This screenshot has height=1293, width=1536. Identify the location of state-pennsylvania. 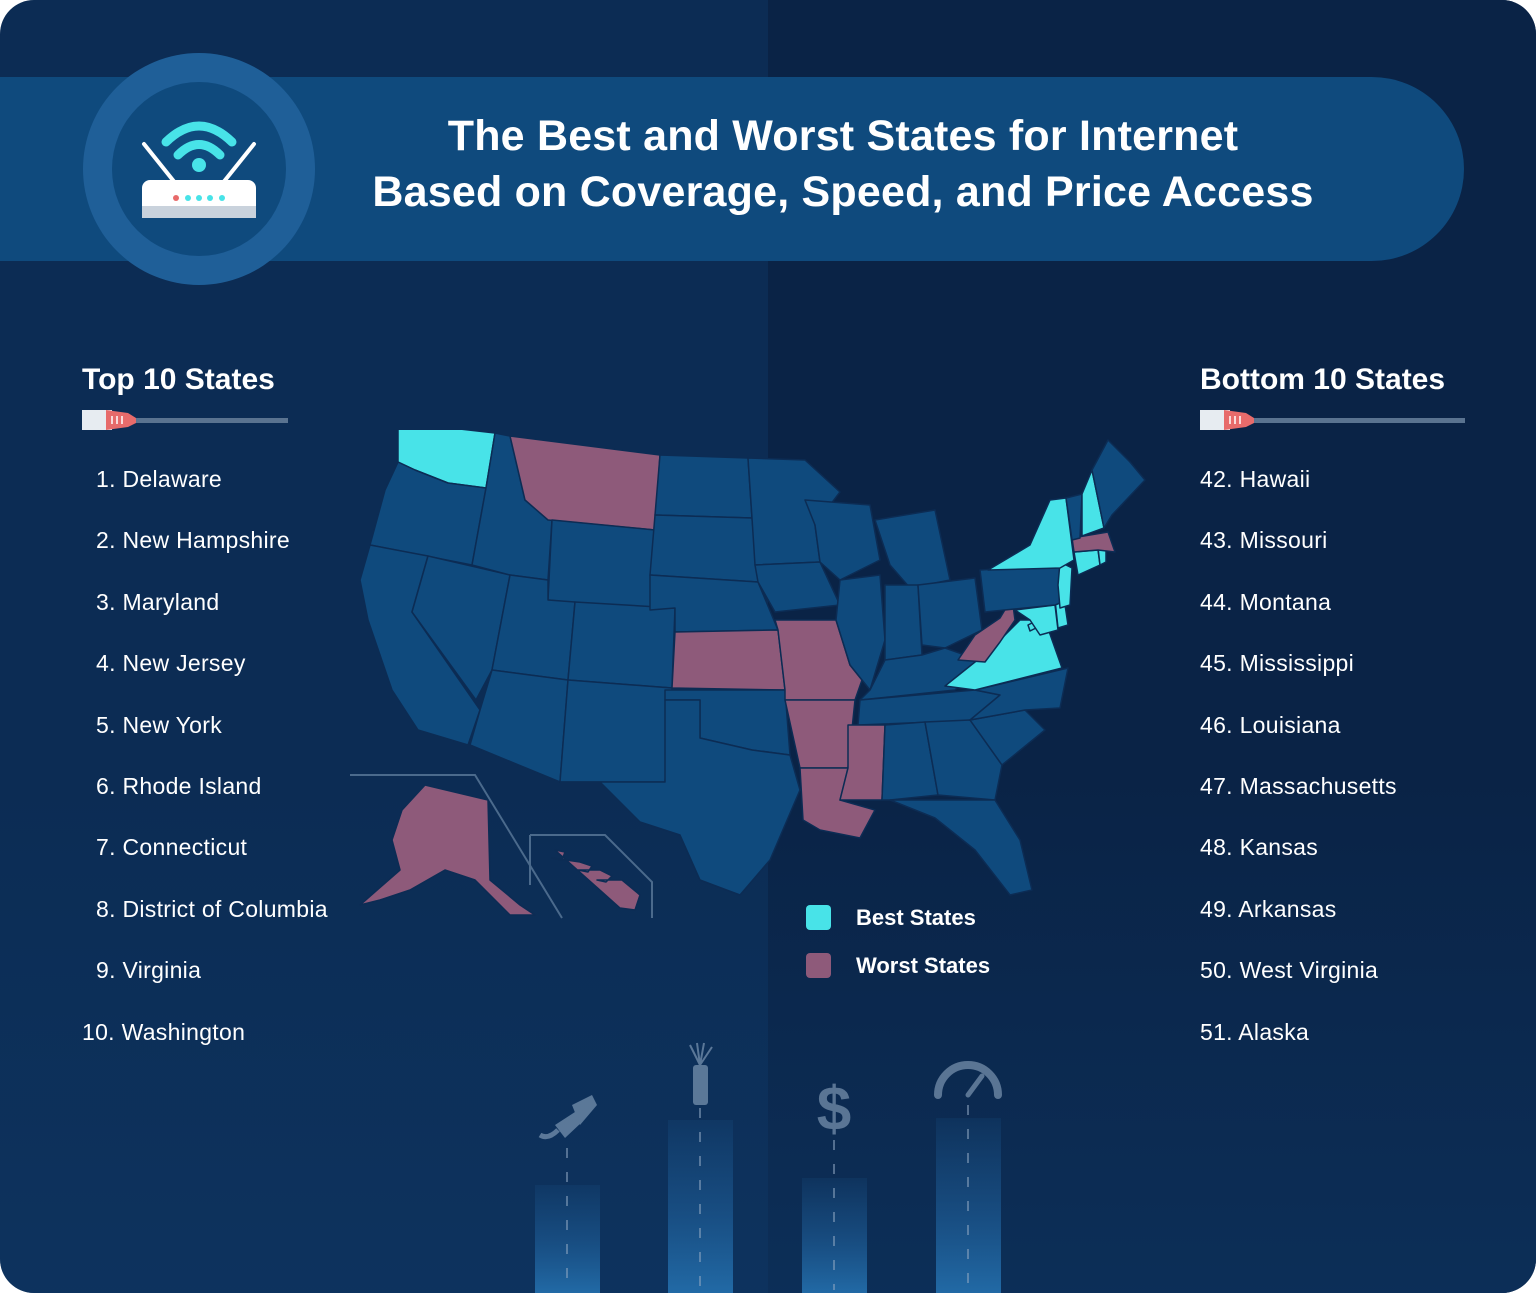
(1024, 588).